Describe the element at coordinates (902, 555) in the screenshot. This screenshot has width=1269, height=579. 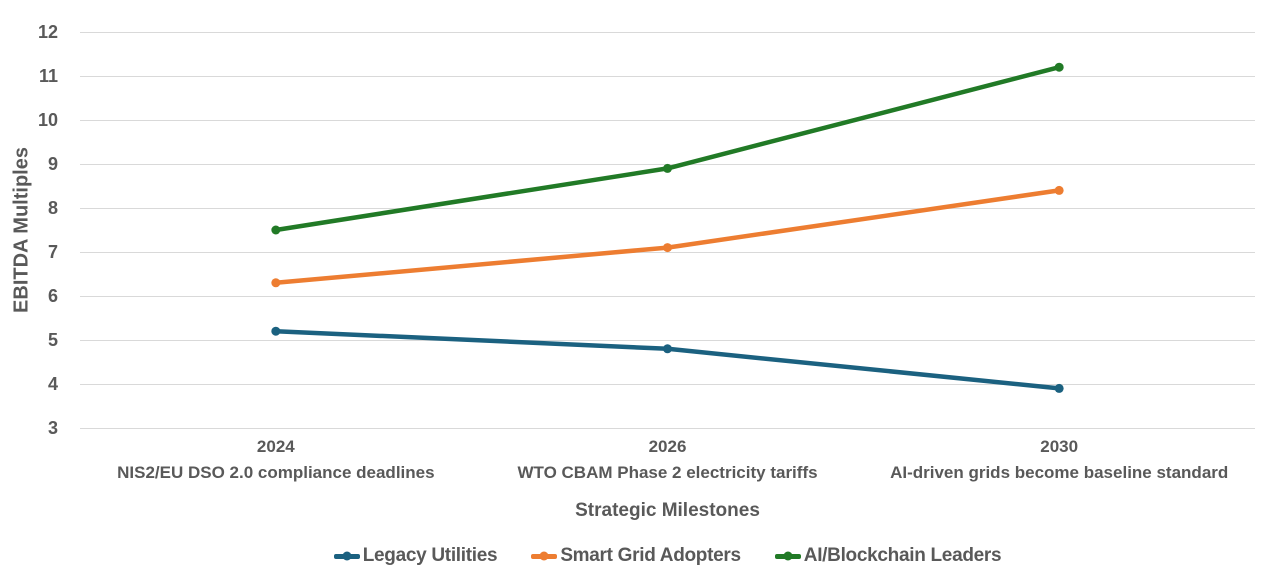
I see `legend-label: AI/Blockchain Leaders` at that location.